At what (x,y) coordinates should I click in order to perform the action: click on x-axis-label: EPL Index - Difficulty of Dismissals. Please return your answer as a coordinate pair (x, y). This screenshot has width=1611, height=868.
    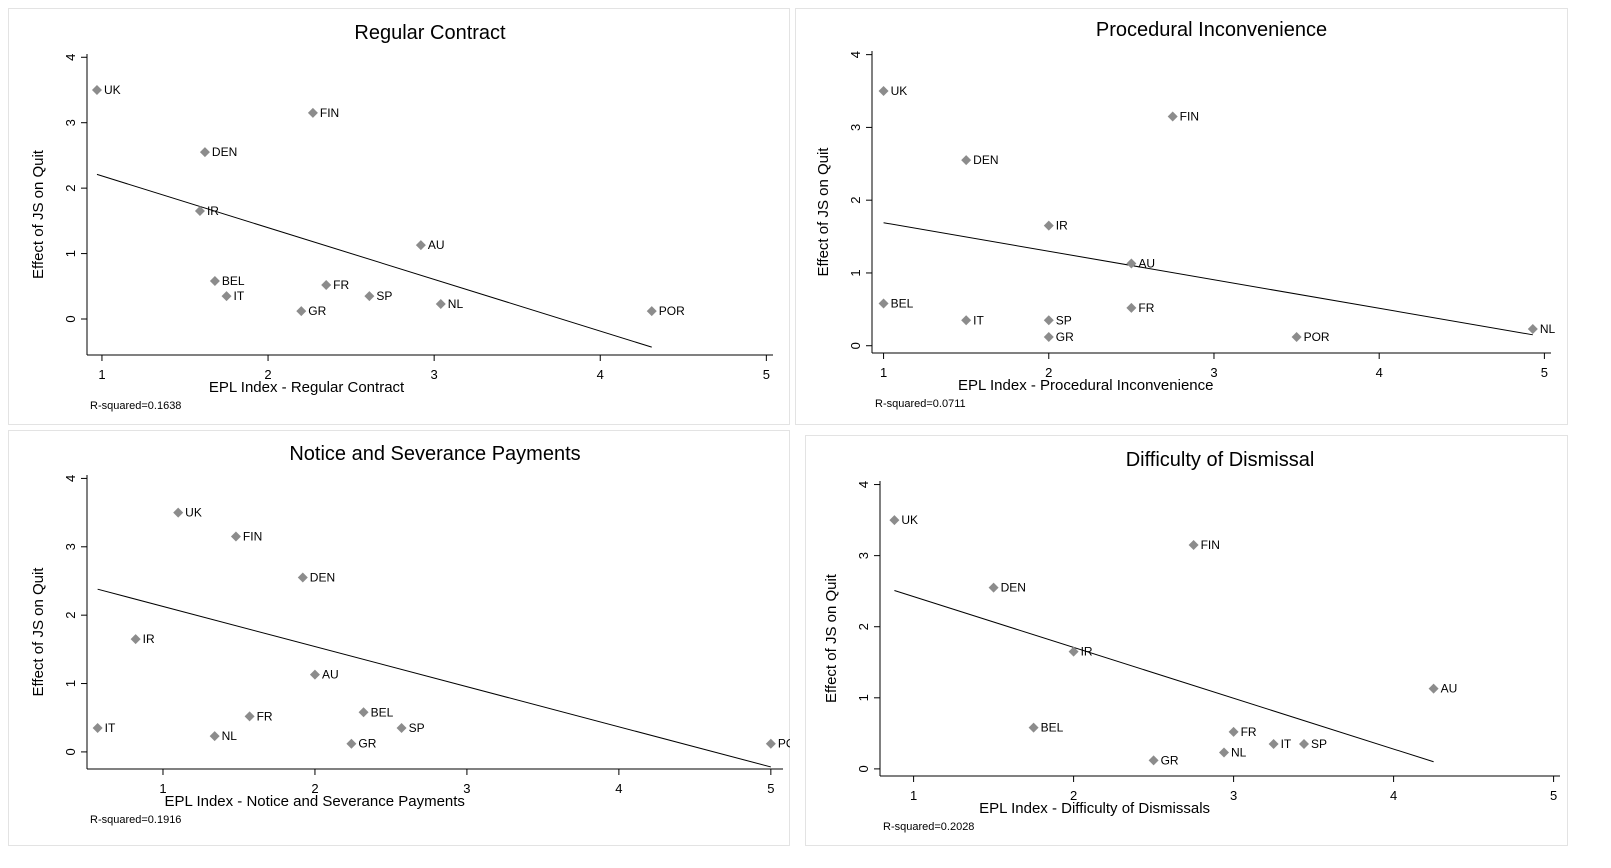
    Looking at the image, I should click on (1094, 808).